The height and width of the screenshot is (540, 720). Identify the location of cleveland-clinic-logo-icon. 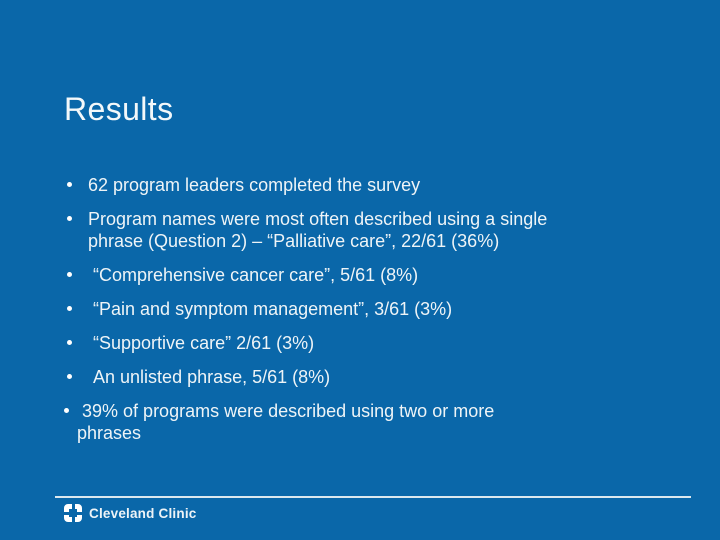
(73, 513).